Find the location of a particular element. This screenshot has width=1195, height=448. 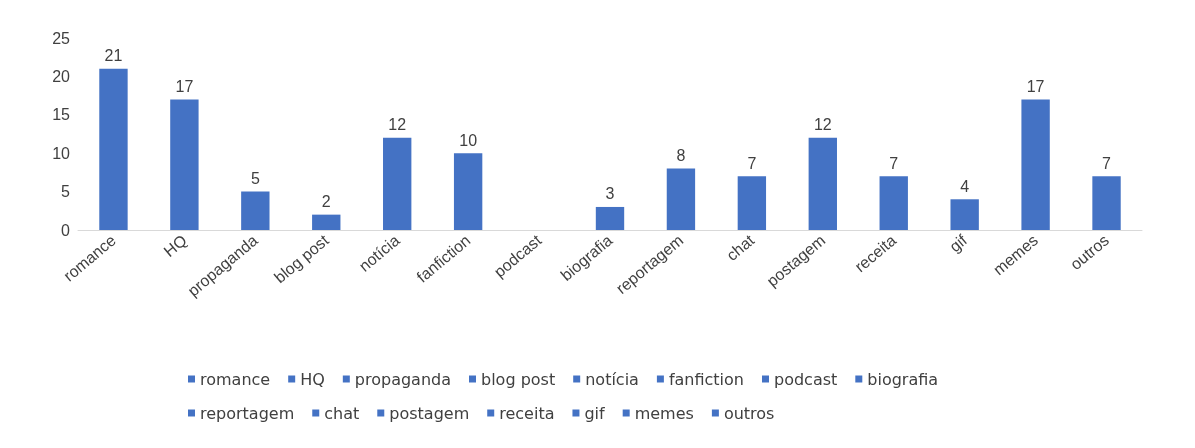

legend-label: reportagem is located at coordinates (247, 413).